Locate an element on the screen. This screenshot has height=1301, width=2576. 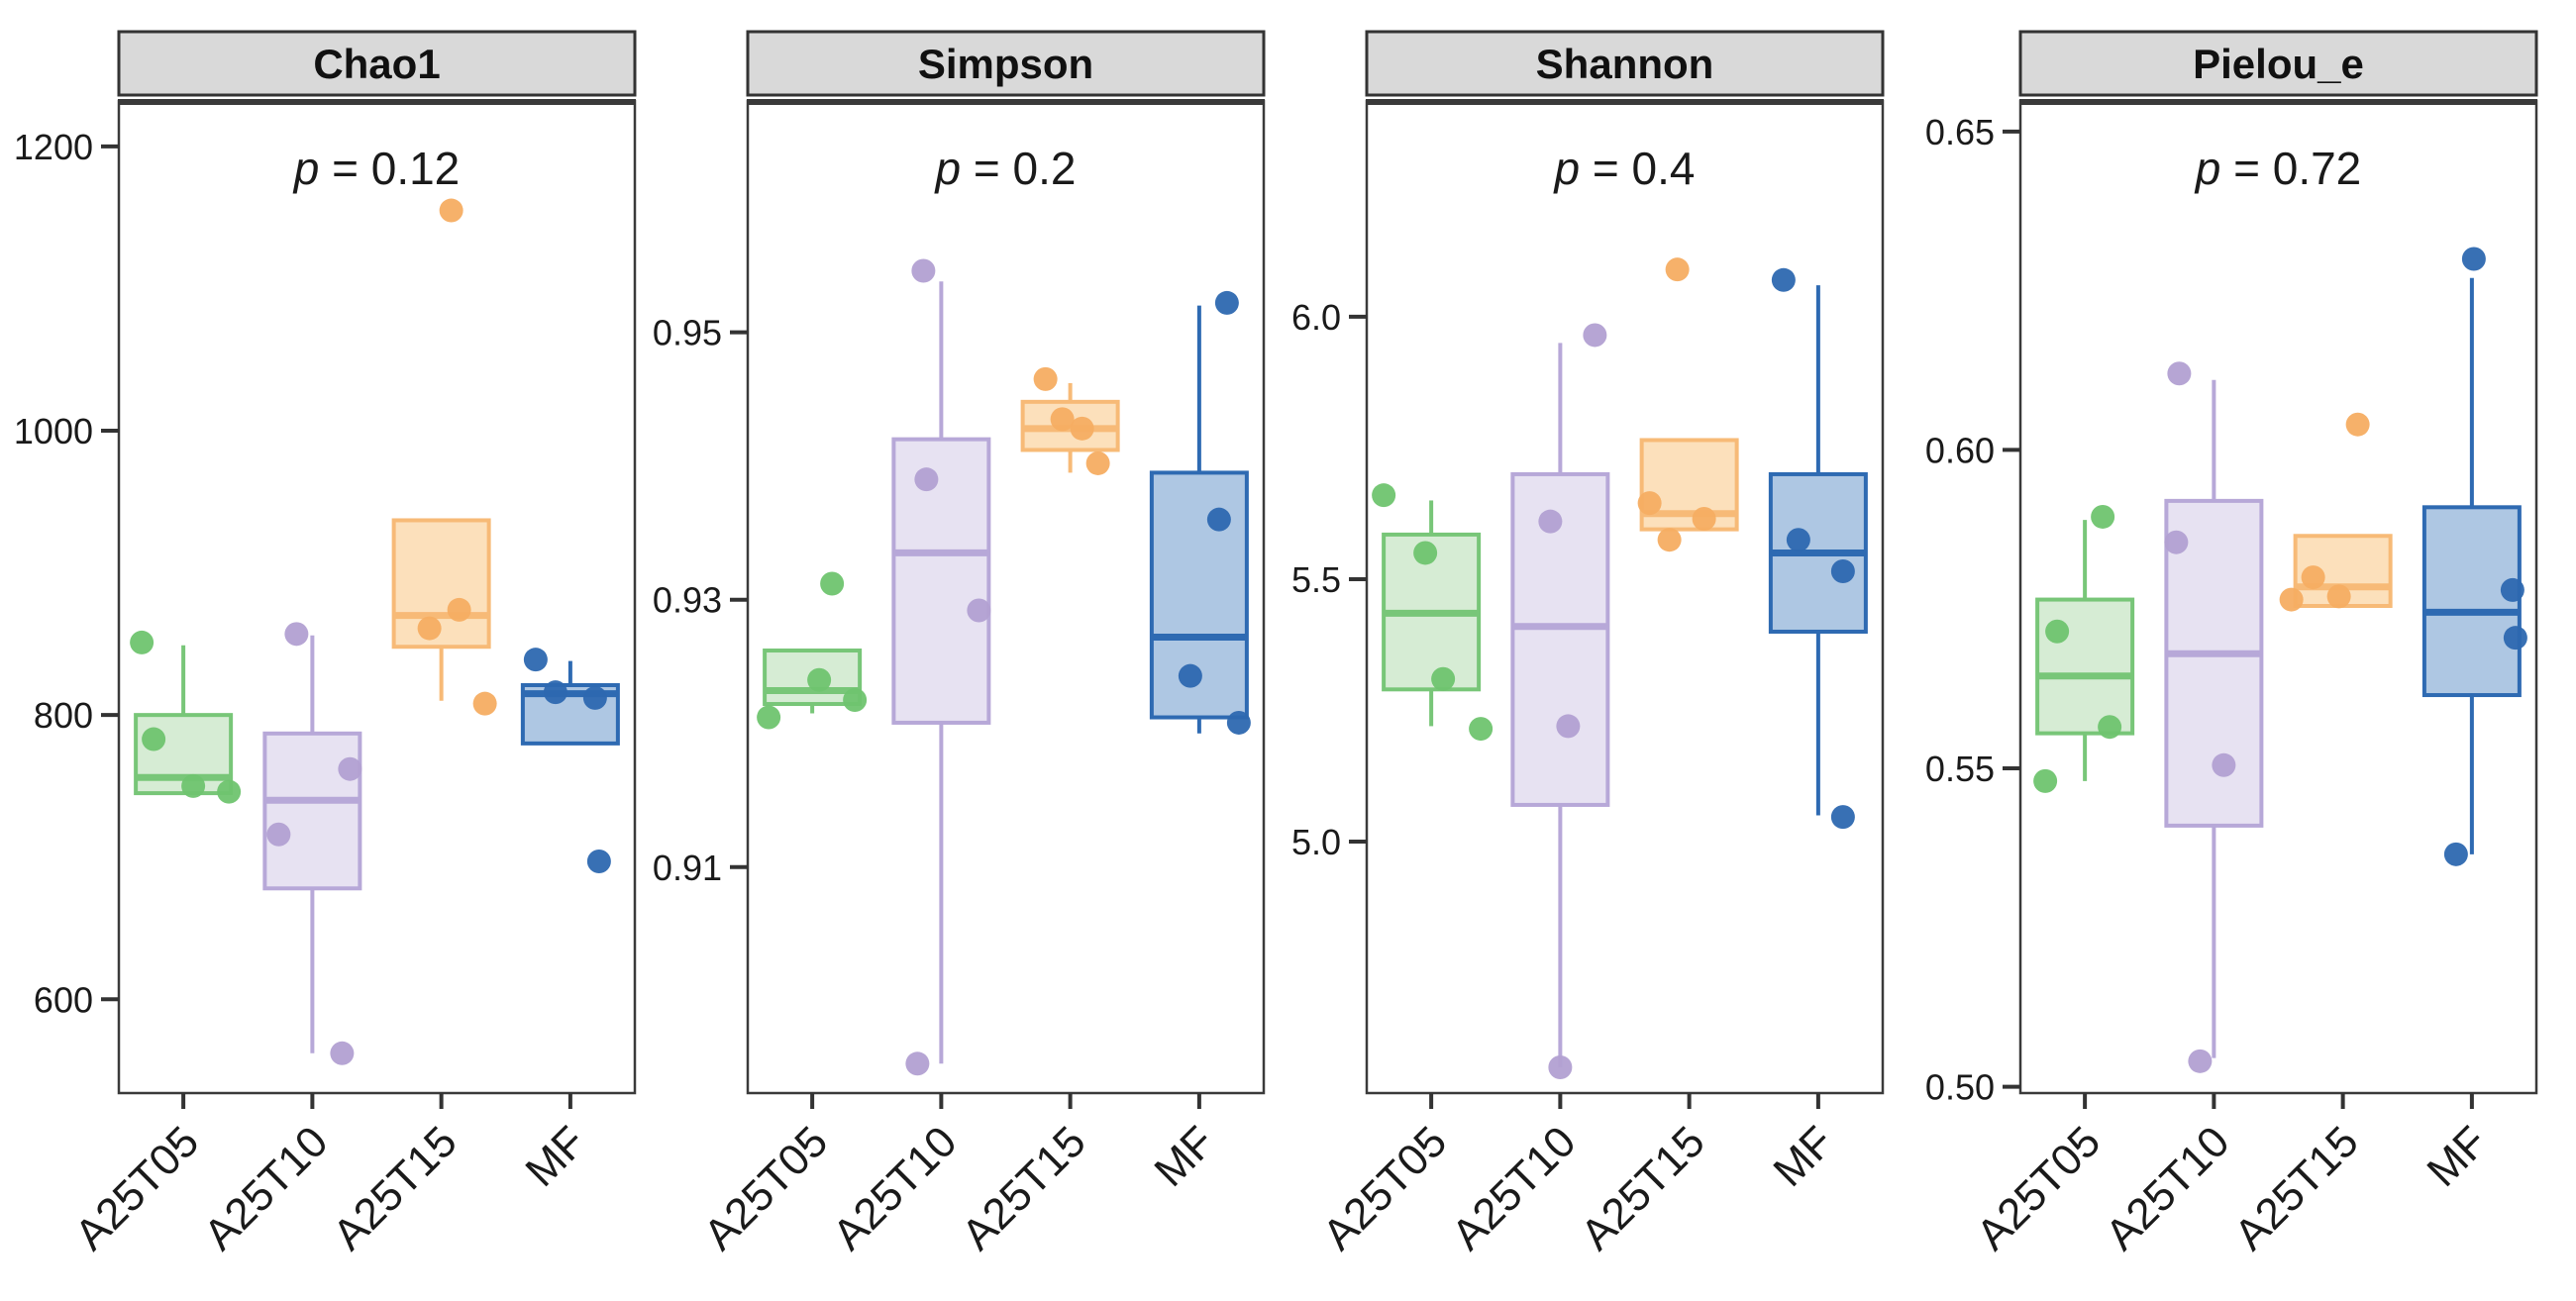
y-tick-label: 0.55 is located at coordinates (1960, 769).